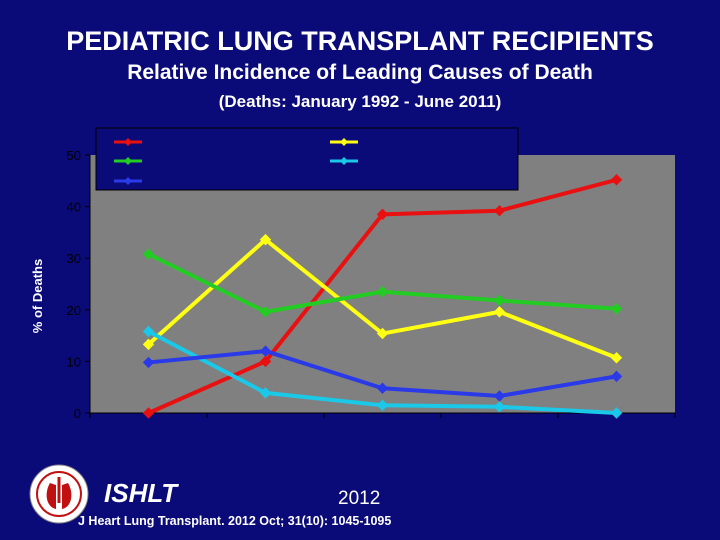  Describe the element at coordinates (360, 41) in the screenshot. I see `chart-title: PEDIATRIC LUNG TRANSPLANT RECIPIENTS` at that location.